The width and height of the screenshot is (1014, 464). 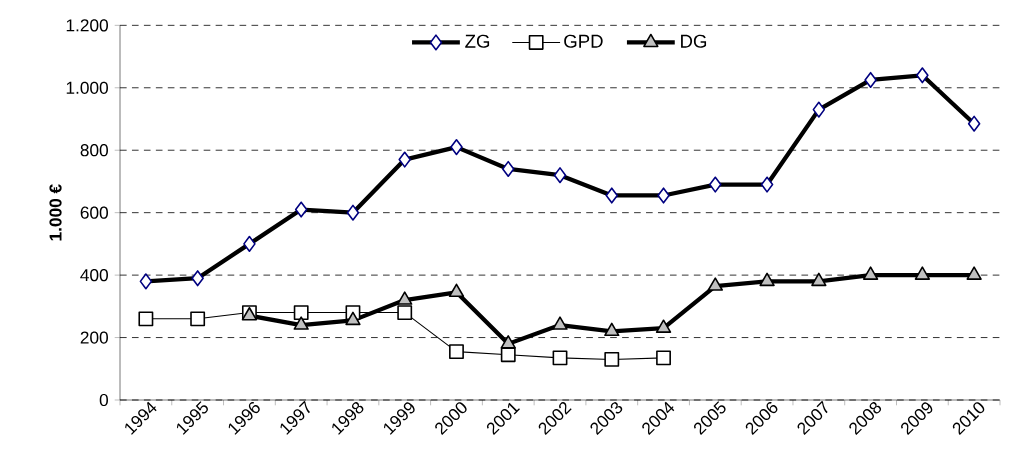 What do you see at coordinates (87, 25) in the screenshot?
I see `y-tick-label: 1.200` at bounding box center [87, 25].